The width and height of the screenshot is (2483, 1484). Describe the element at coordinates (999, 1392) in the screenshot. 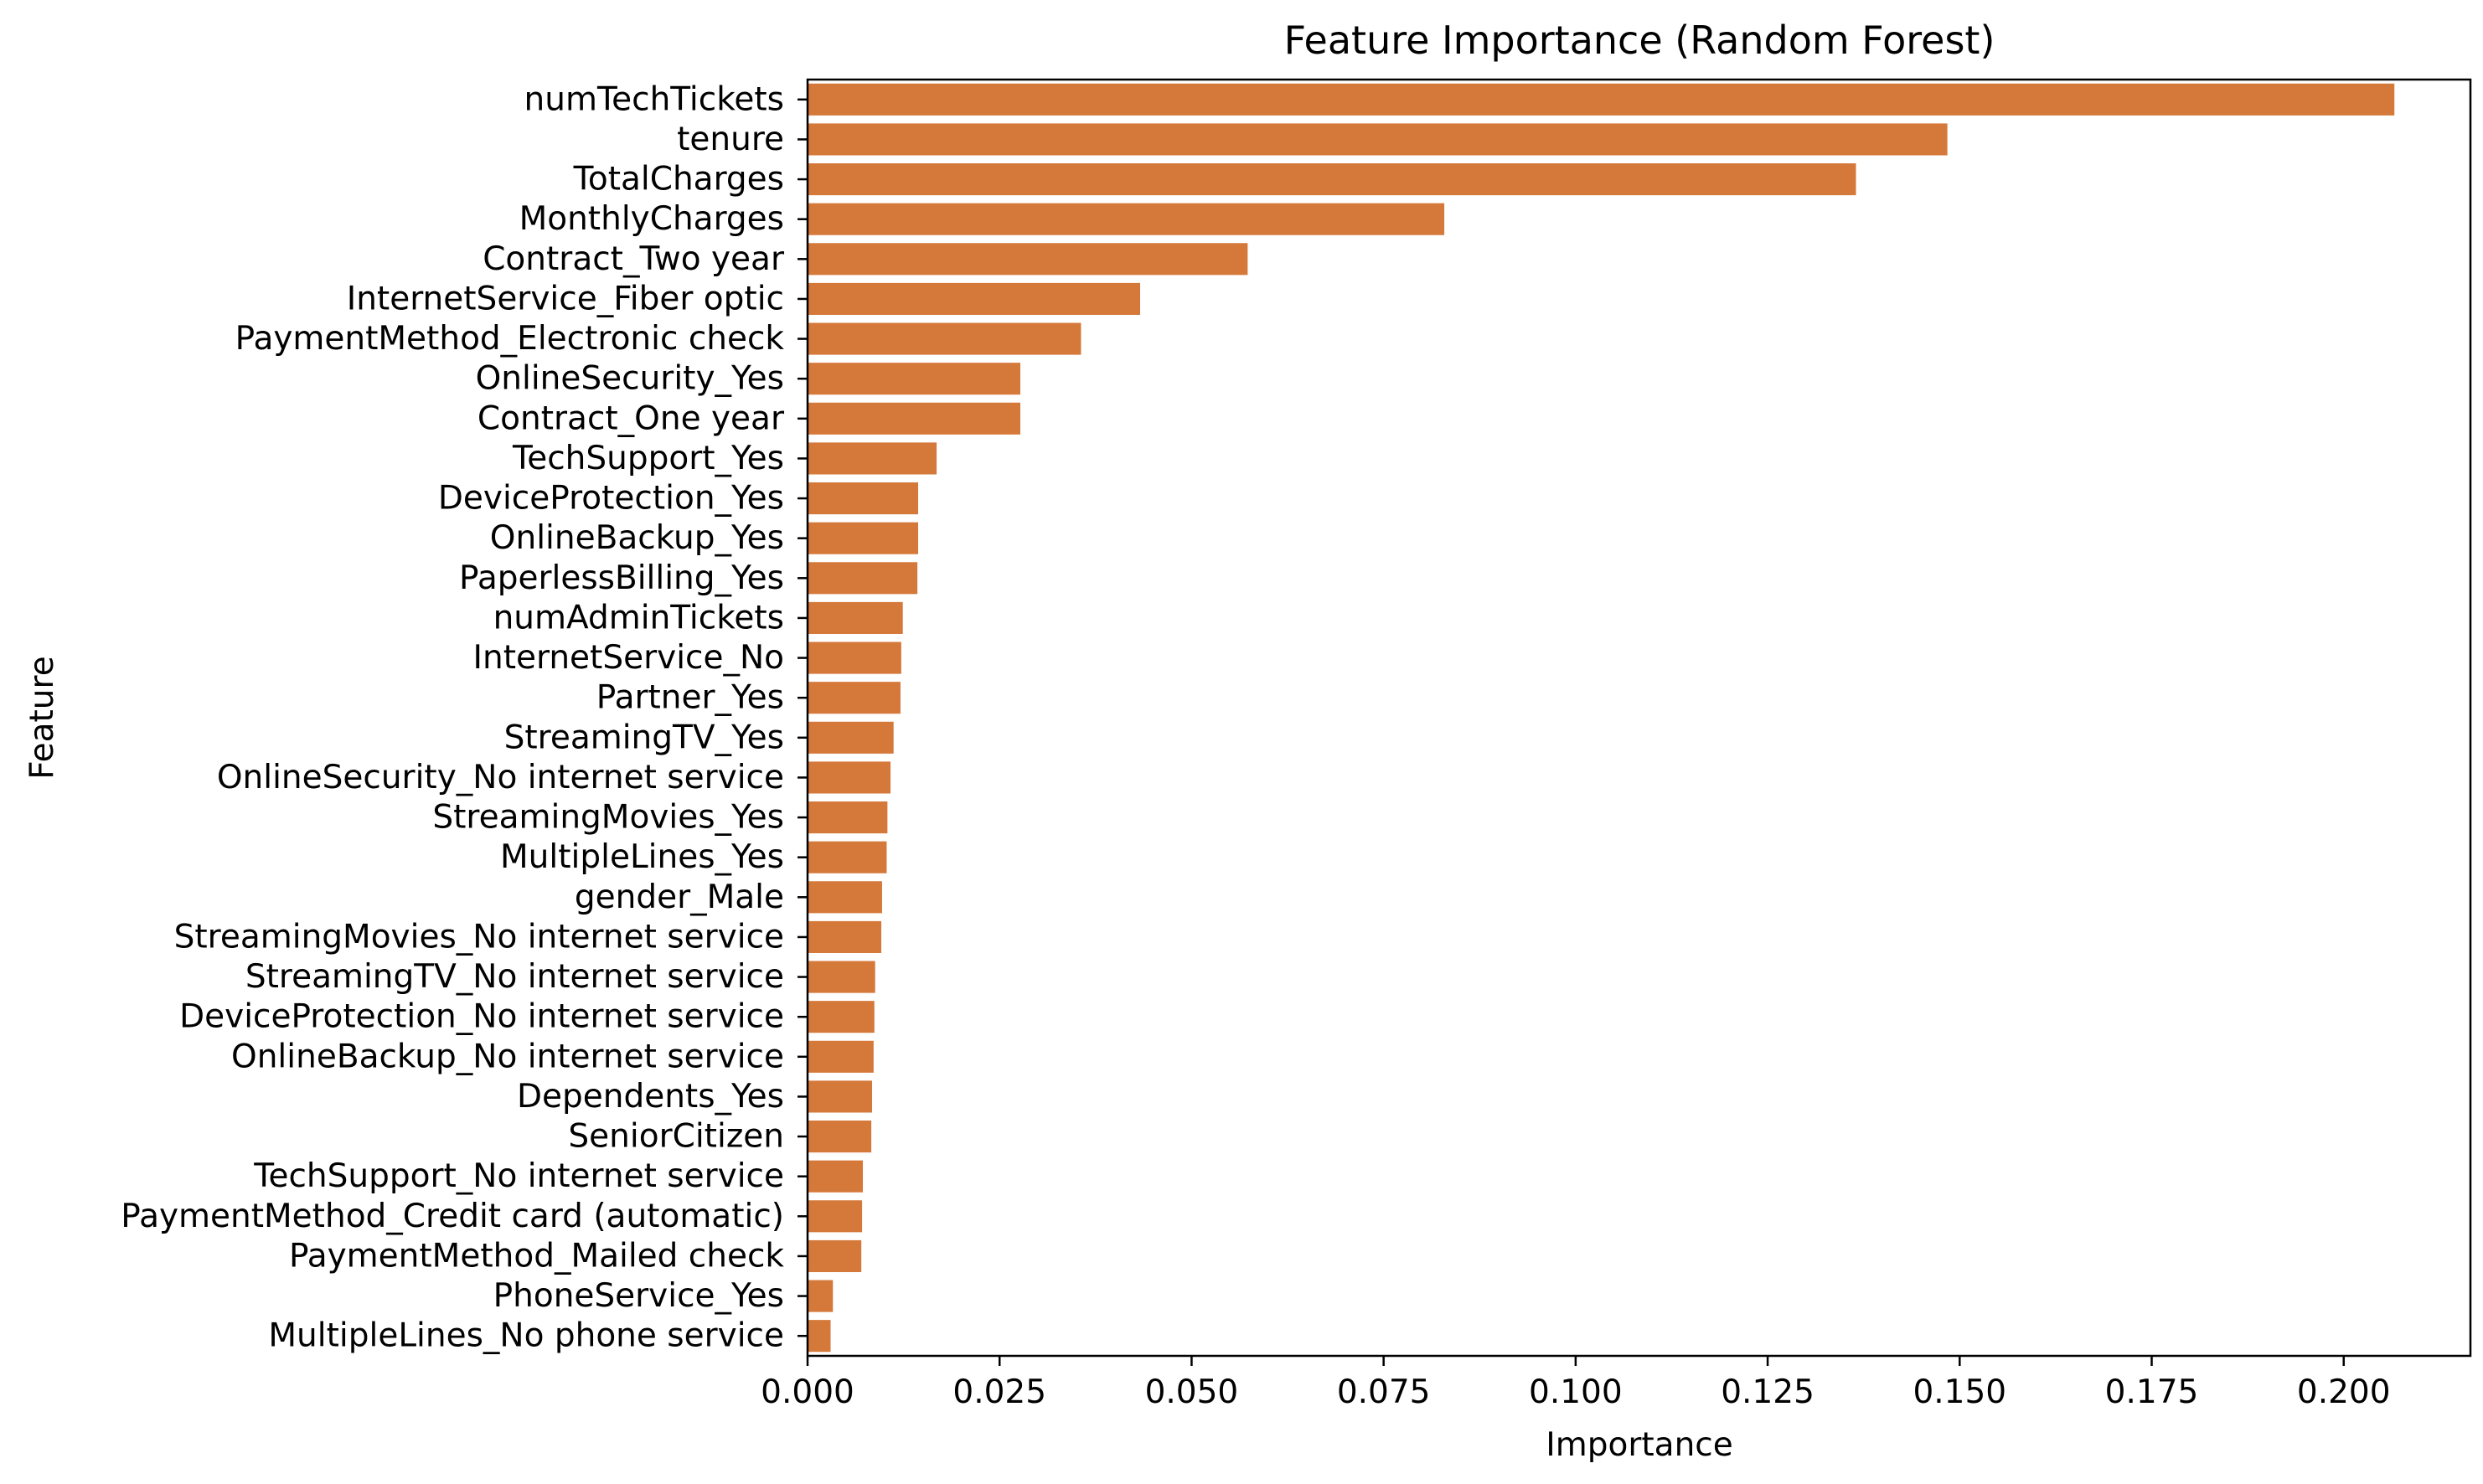

I see `x-tick-label: 0.025` at that location.